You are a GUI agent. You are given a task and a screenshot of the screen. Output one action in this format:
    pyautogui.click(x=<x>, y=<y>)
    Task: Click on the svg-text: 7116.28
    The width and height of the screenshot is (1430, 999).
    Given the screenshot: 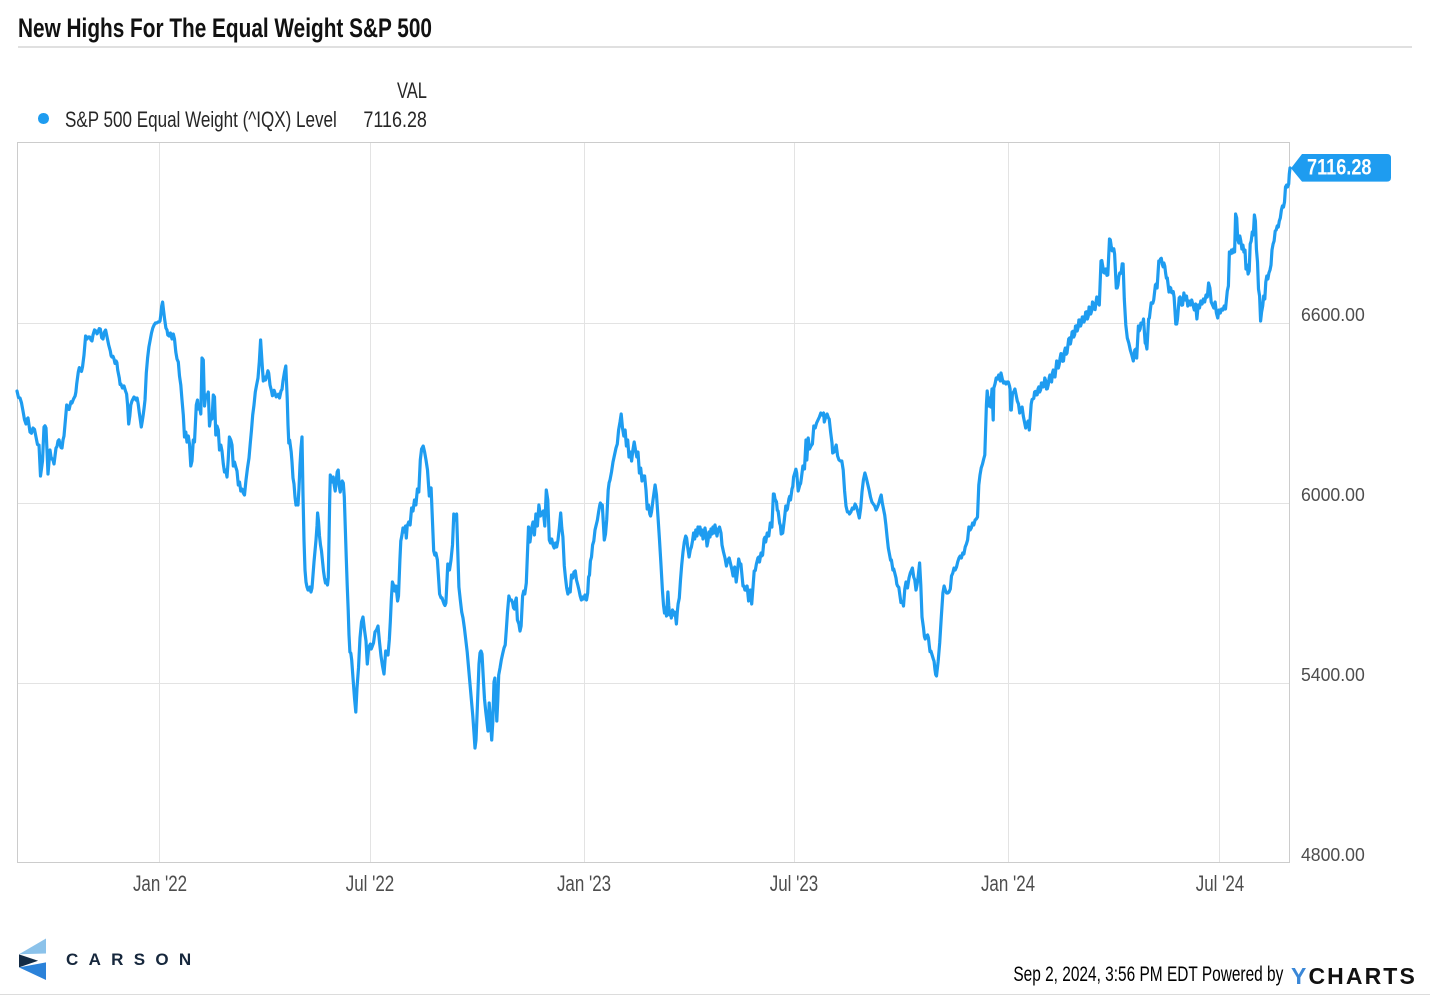 What is the action you would take?
    pyautogui.click(x=1339, y=167)
    